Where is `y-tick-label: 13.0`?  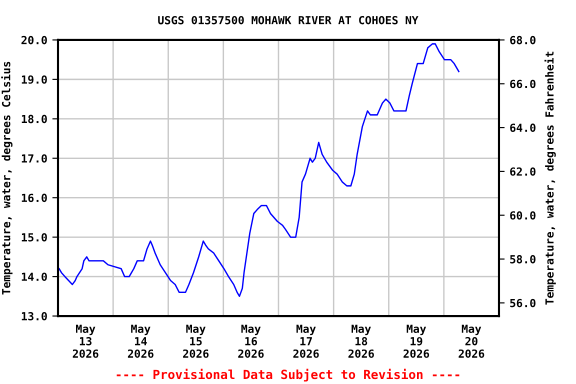 y-tick-label: 13.0 is located at coordinates (34, 316).